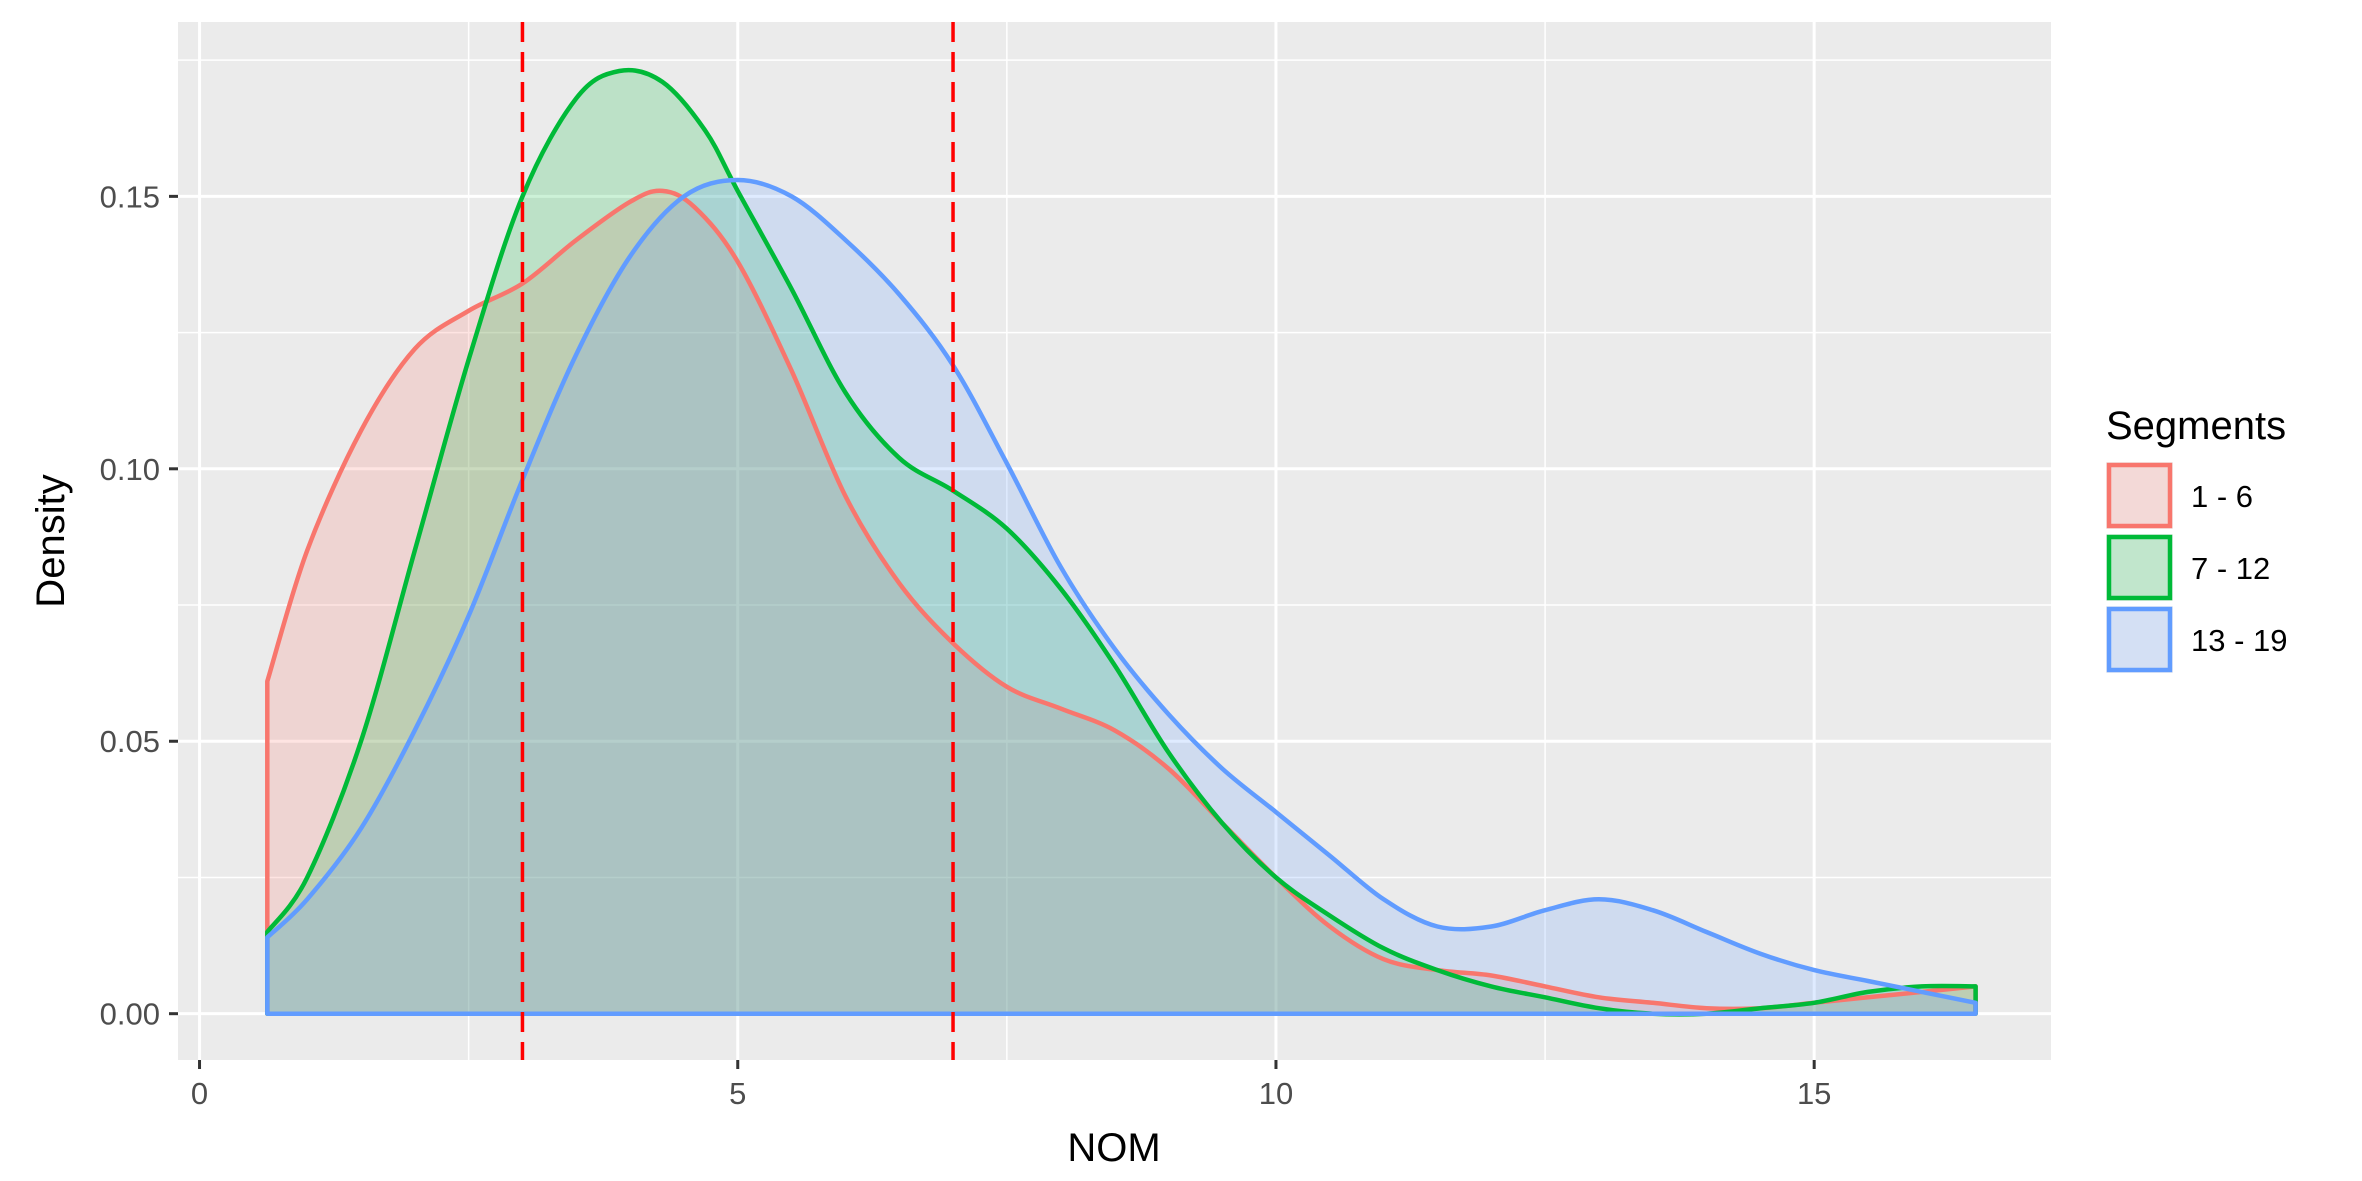  What do you see at coordinates (1276, 1093) in the screenshot?
I see `x-tick-label: 10` at bounding box center [1276, 1093].